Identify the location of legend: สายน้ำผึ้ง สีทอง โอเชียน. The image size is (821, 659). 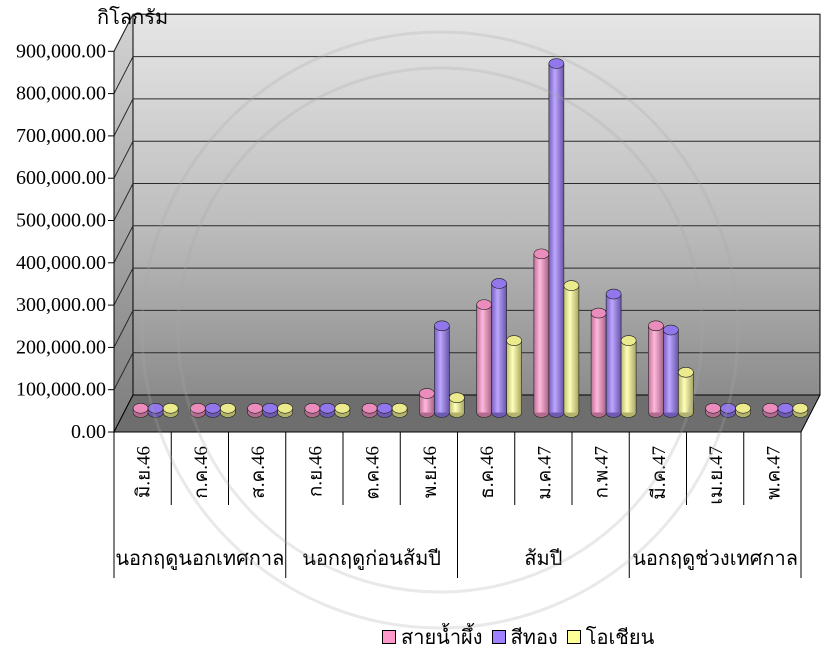
(522, 637).